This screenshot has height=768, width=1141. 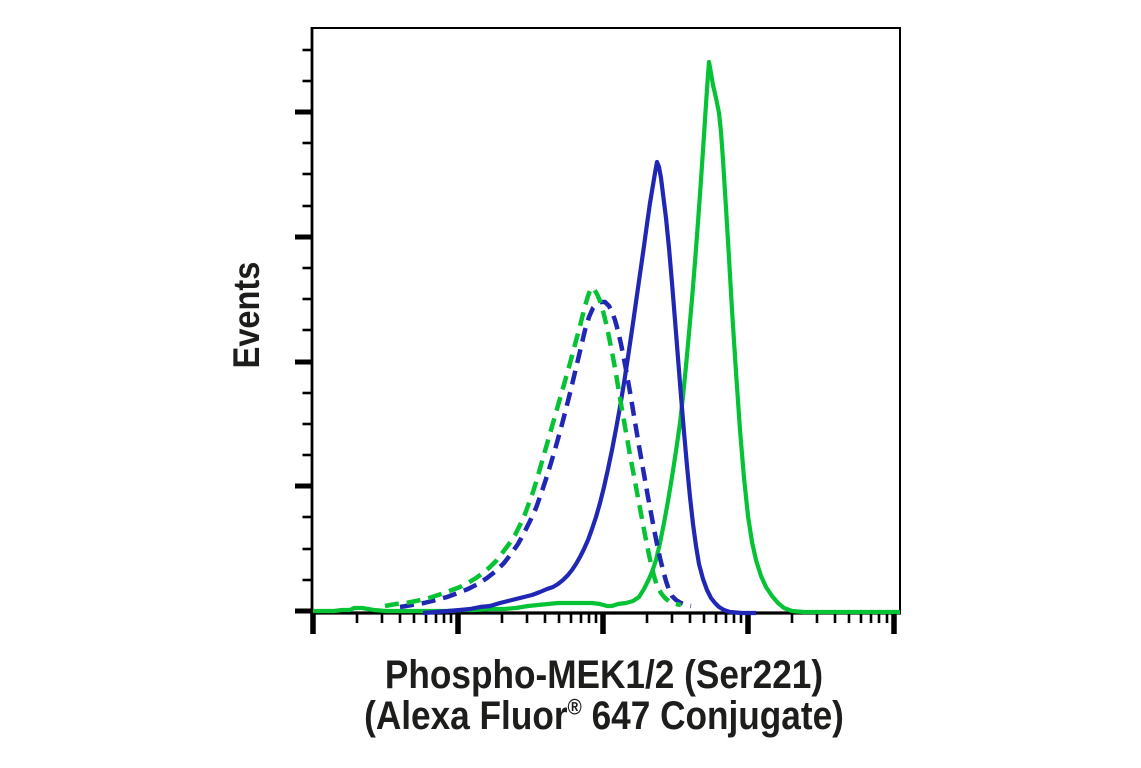 I want to click on registered-trademark-symbol: ®, so click(x=574, y=707).